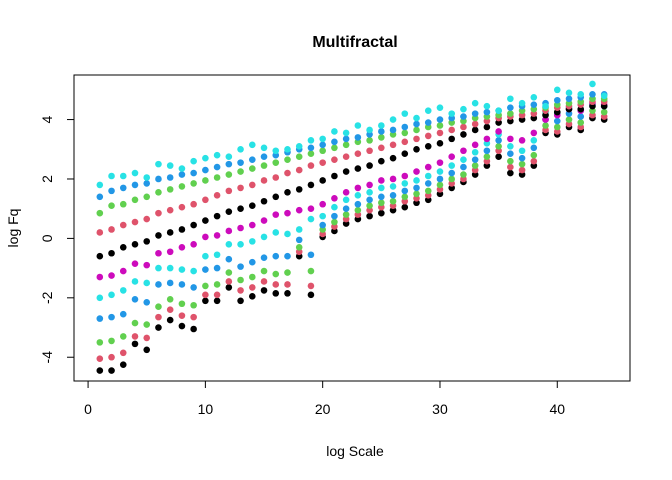  Describe the element at coordinates (557, 409) in the screenshot. I see `x-tick-label: 40` at that location.